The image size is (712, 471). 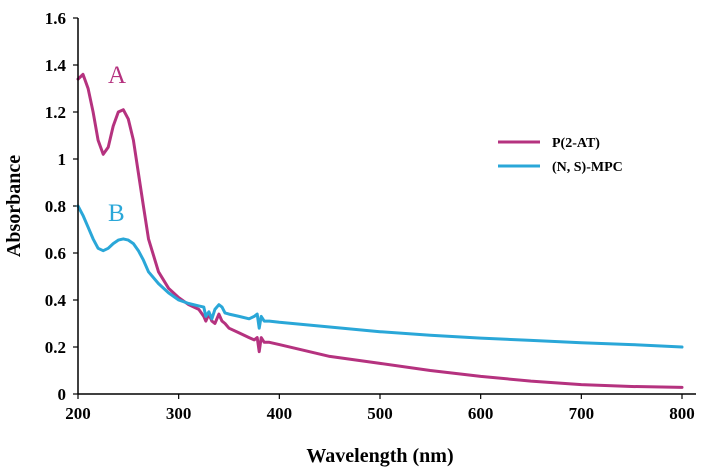 I want to click on x-axis-ticks: 200 300 400 500 600 700 800, so click(x=380, y=408).